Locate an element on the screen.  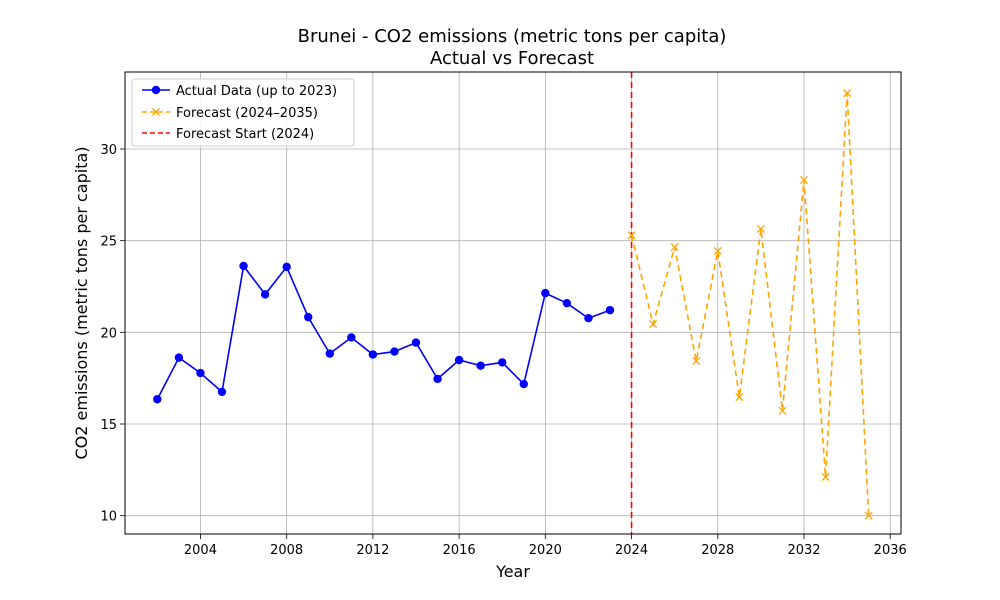
y-axis-label: CO2 emissions (metric tons per capita) is located at coordinates (81, 302).